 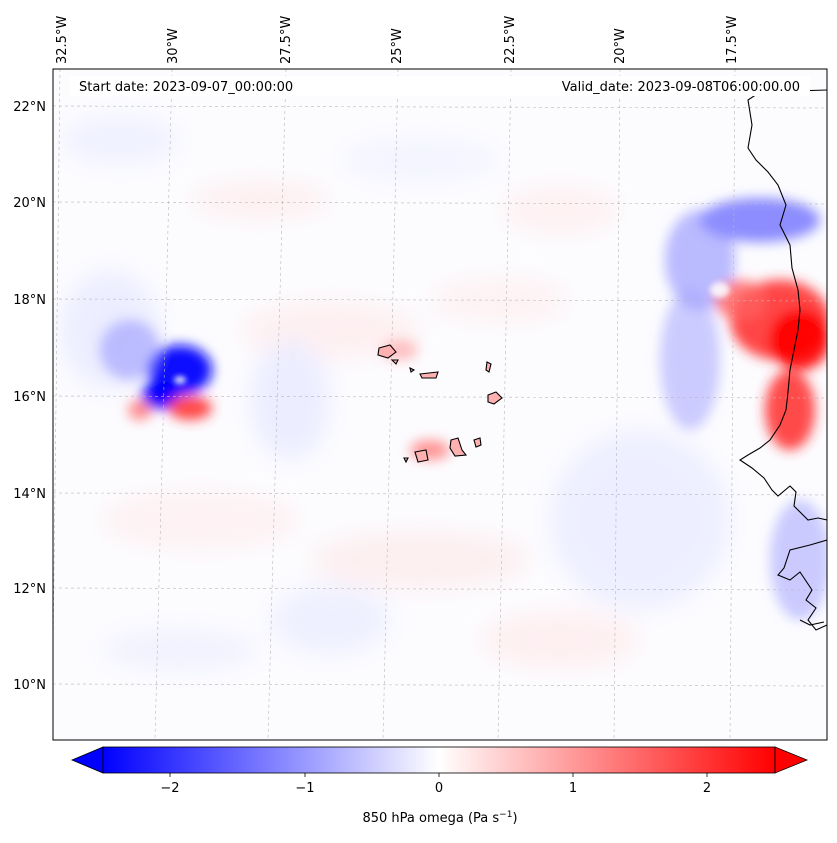 What do you see at coordinates (440, 86) in the screenshot?
I see `info-bar-bg` at bounding box center [440, 86].